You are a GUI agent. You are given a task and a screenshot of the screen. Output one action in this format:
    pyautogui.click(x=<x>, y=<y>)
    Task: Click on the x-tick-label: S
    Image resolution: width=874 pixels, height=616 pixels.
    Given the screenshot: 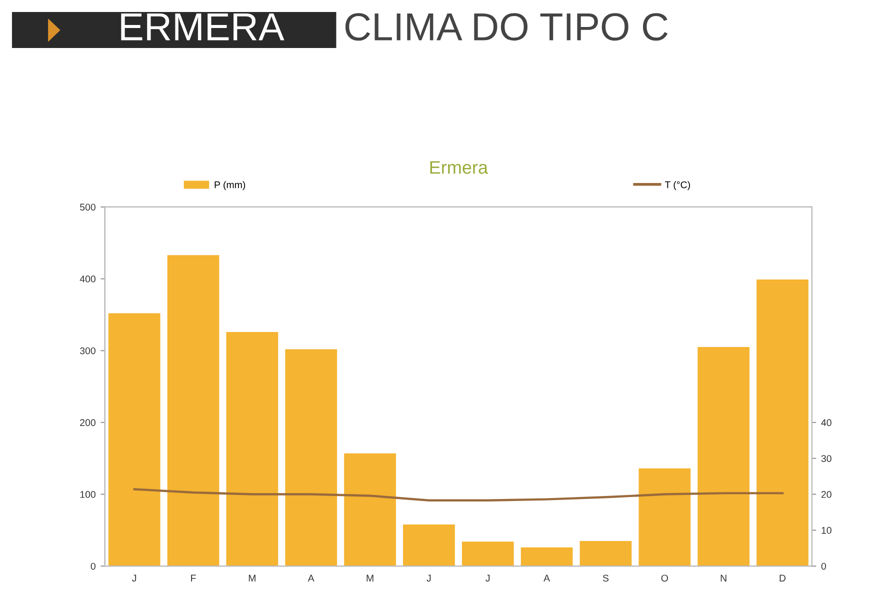 What is the action you would take?
    pyautogui.click(x=605, y=578)
    